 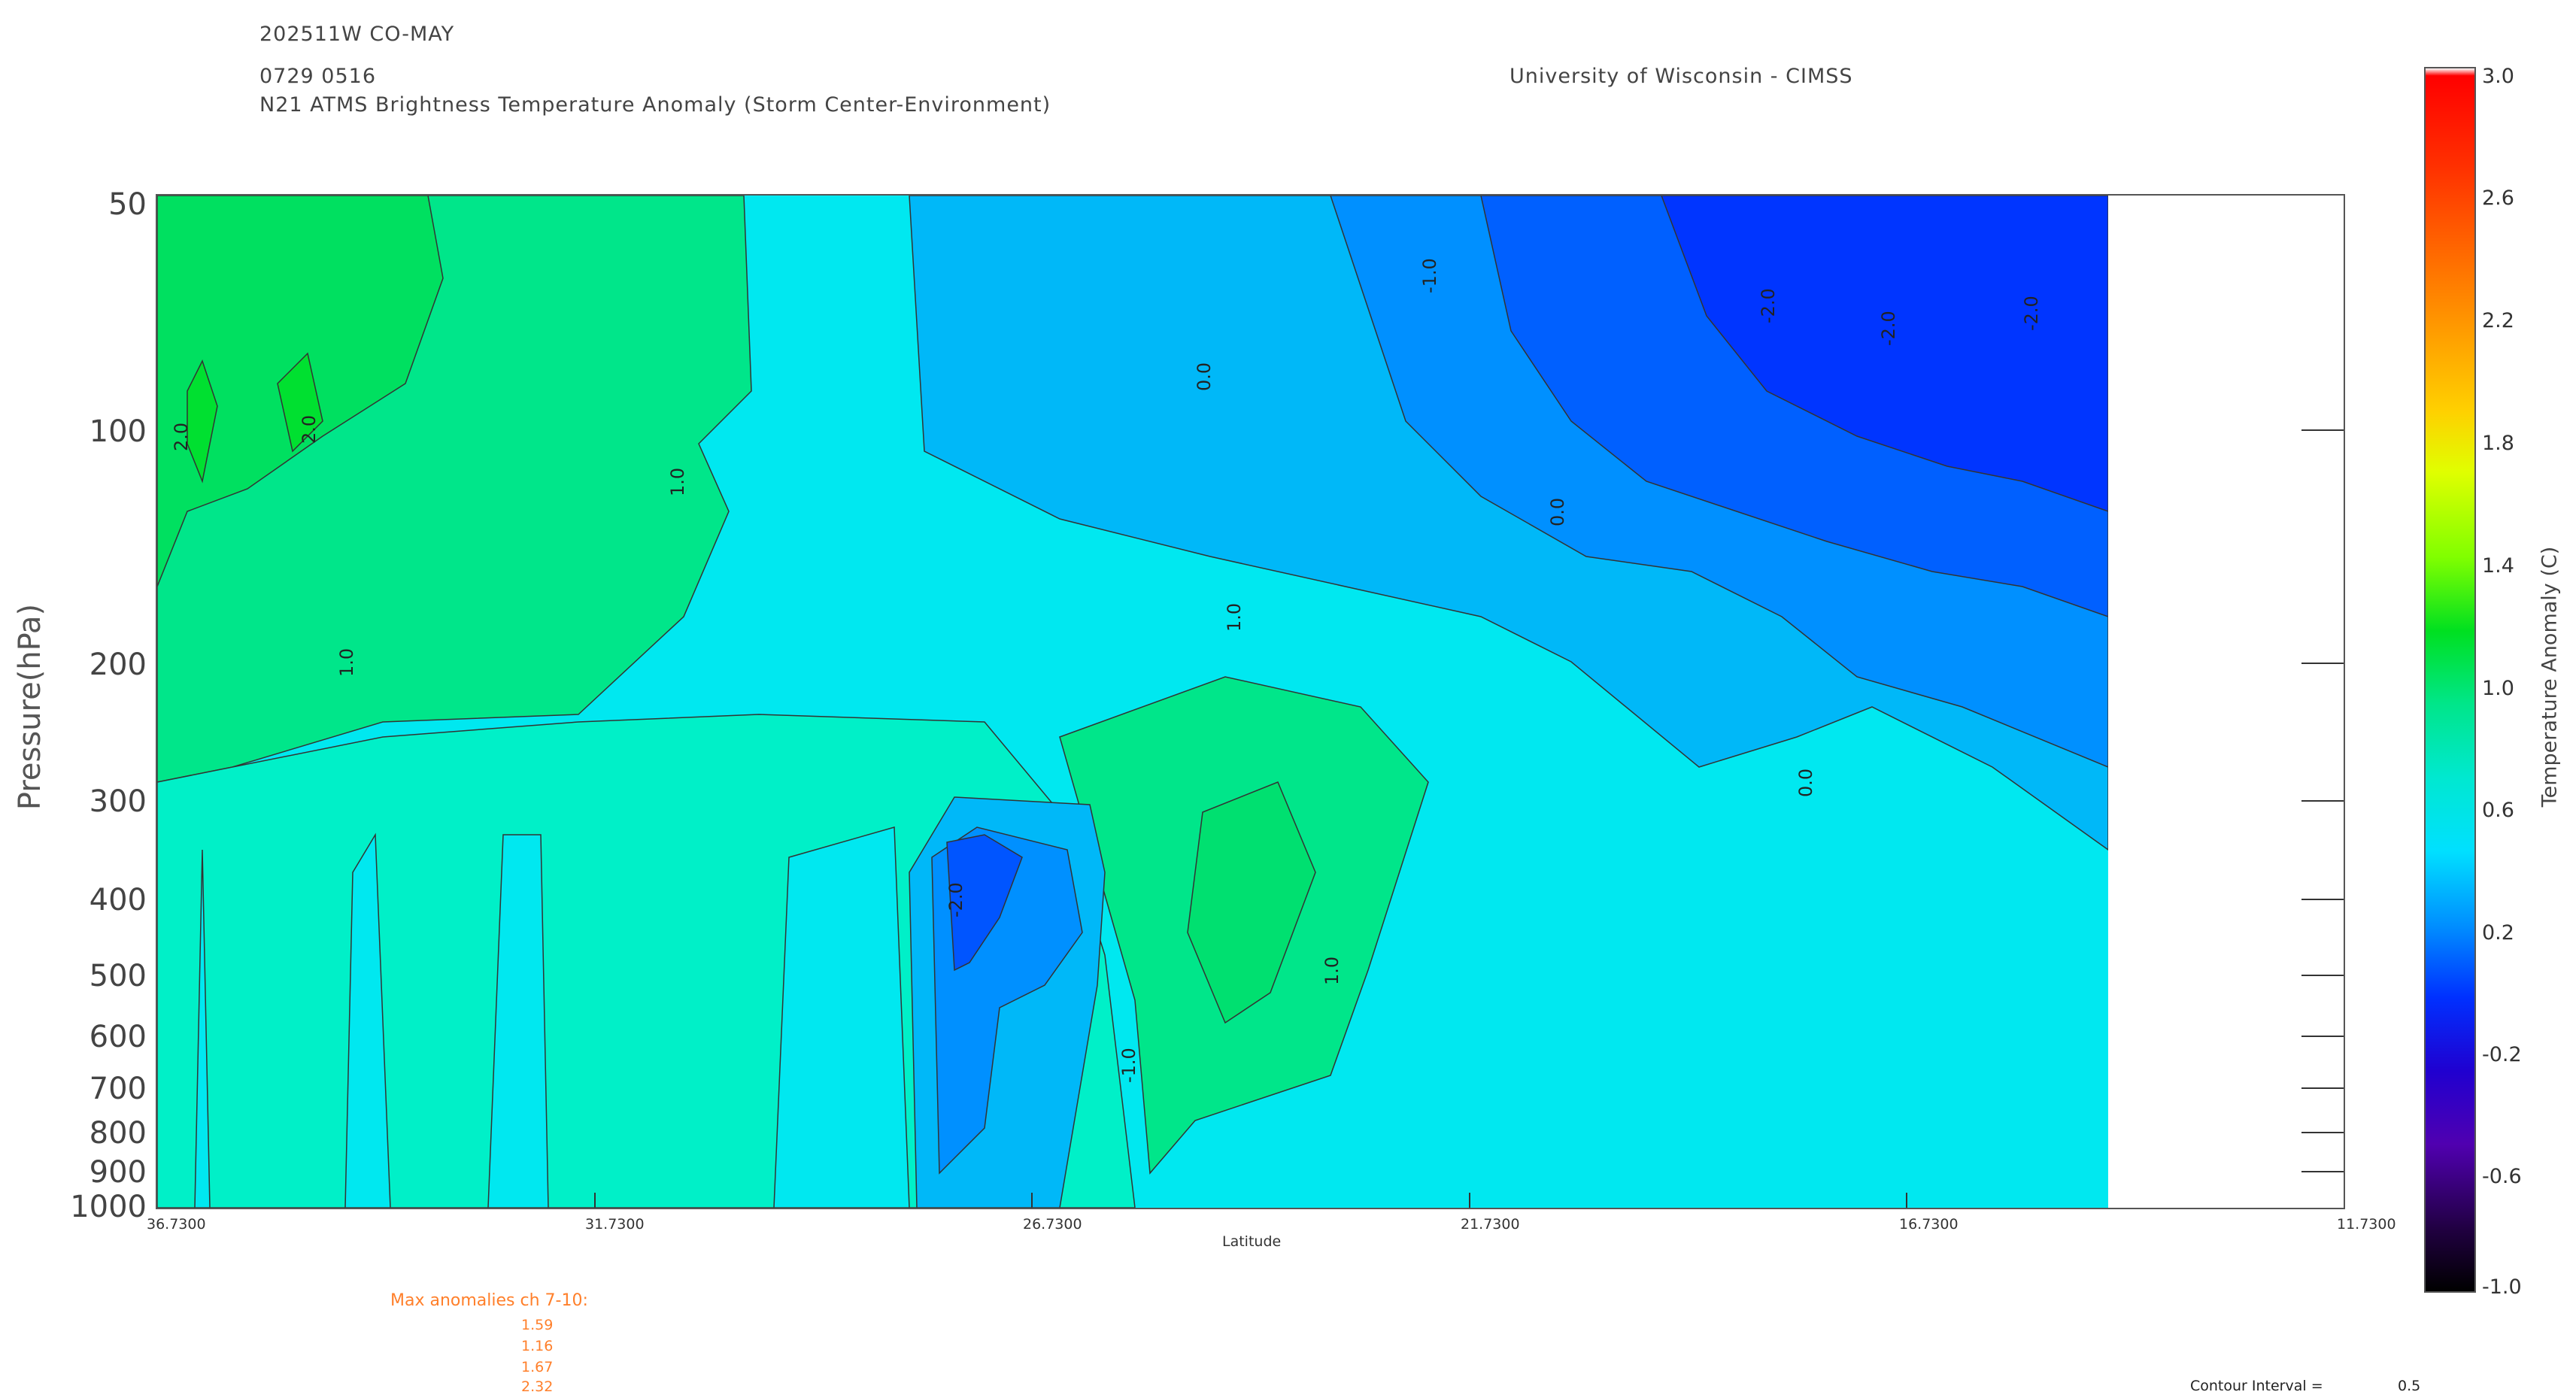 What do you see at coordinates (1490, 1224) in the screenshot?
I see `x-tick-label: 21.7300` at bounding box center [1490, 1224].